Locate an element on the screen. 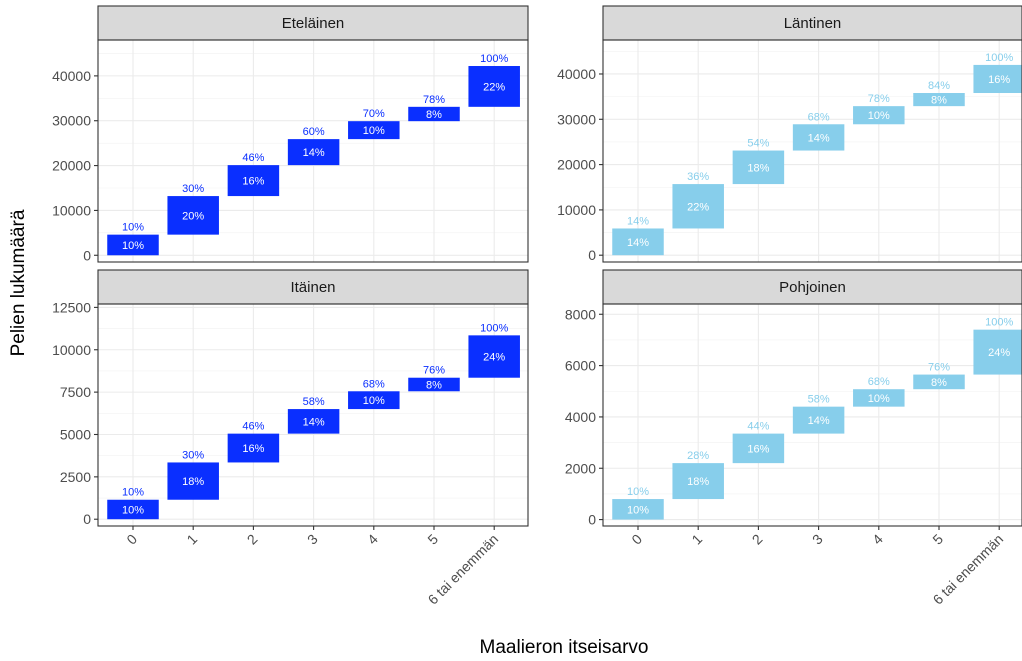  bar-eteläinen-5 is located at coordinates (434, 114).